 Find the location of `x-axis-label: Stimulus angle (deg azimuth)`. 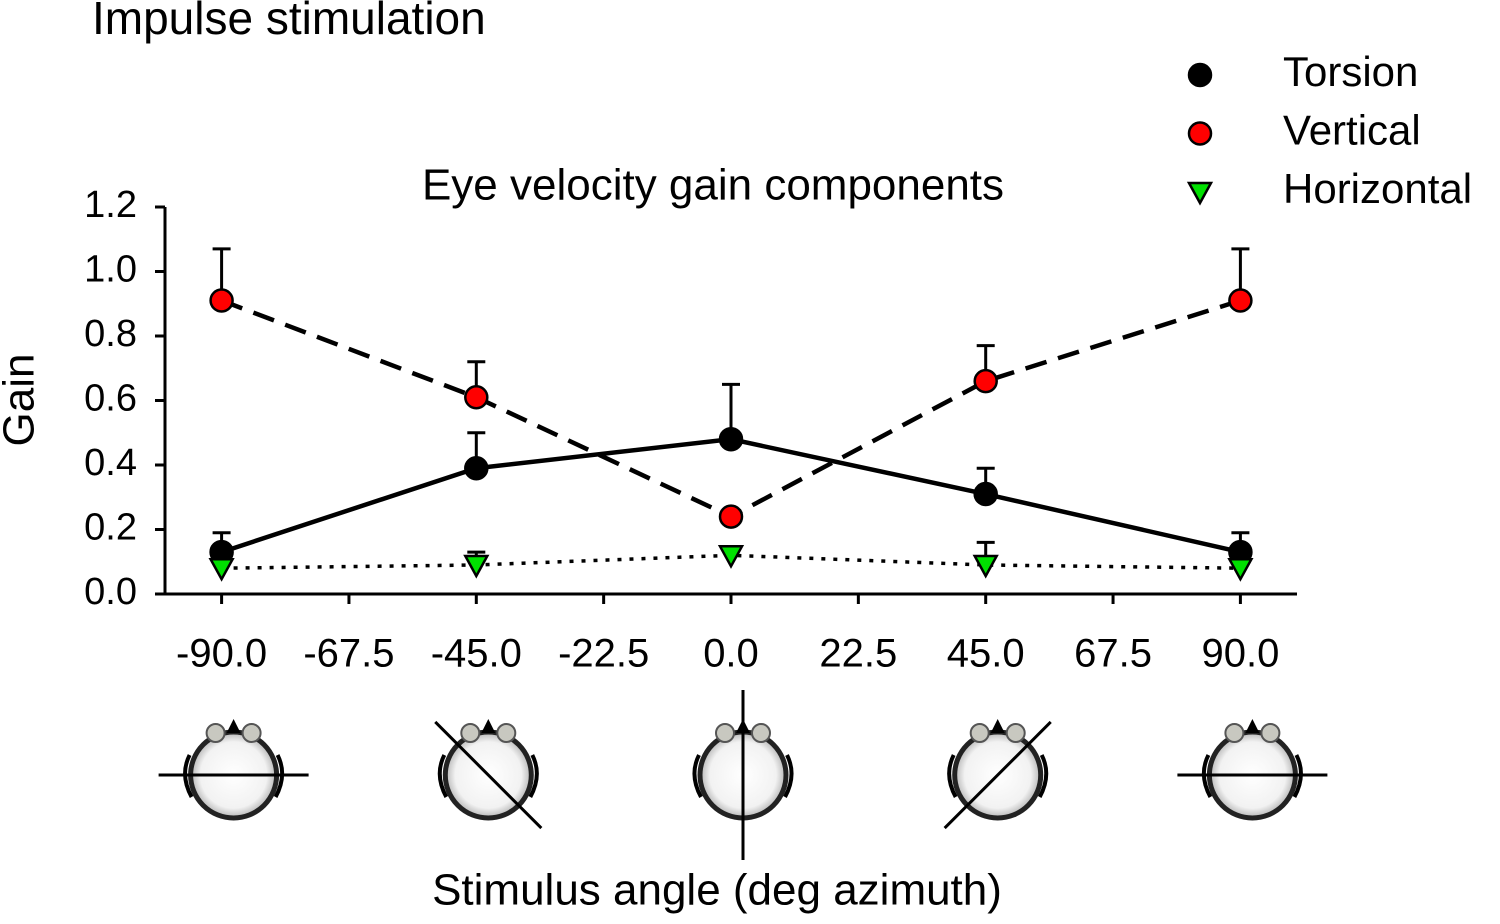

x-axis-label: Stimulus angle (deg azimuth) is located at coordinates (717, 890).